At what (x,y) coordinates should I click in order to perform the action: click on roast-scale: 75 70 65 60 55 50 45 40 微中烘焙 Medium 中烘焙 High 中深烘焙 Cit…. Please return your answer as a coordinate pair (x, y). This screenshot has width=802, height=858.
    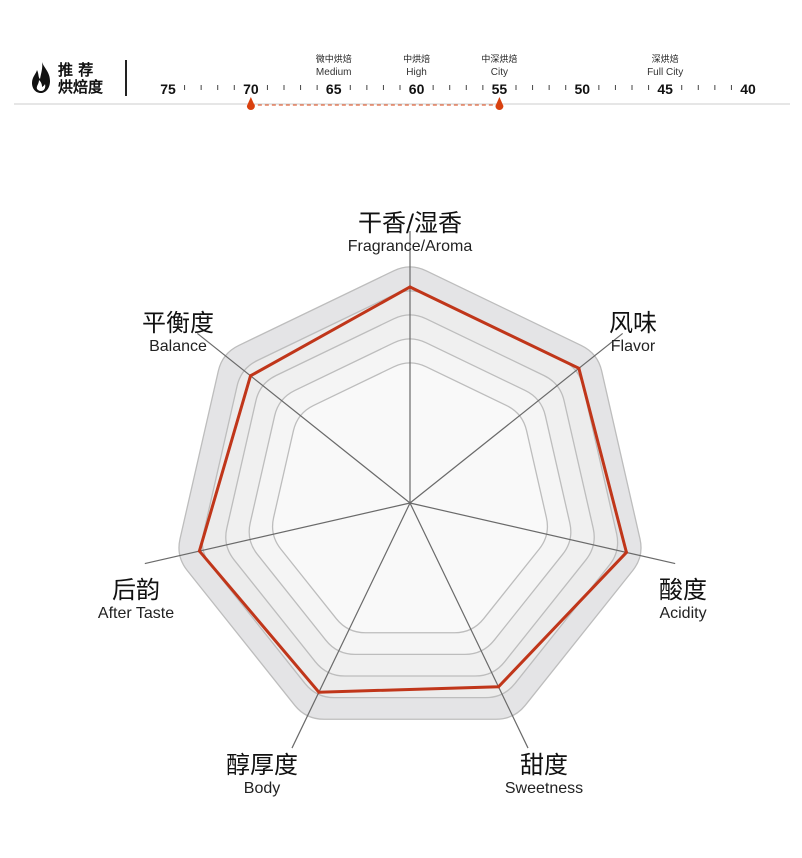
    Looking at the image, I should click on (402, 81).